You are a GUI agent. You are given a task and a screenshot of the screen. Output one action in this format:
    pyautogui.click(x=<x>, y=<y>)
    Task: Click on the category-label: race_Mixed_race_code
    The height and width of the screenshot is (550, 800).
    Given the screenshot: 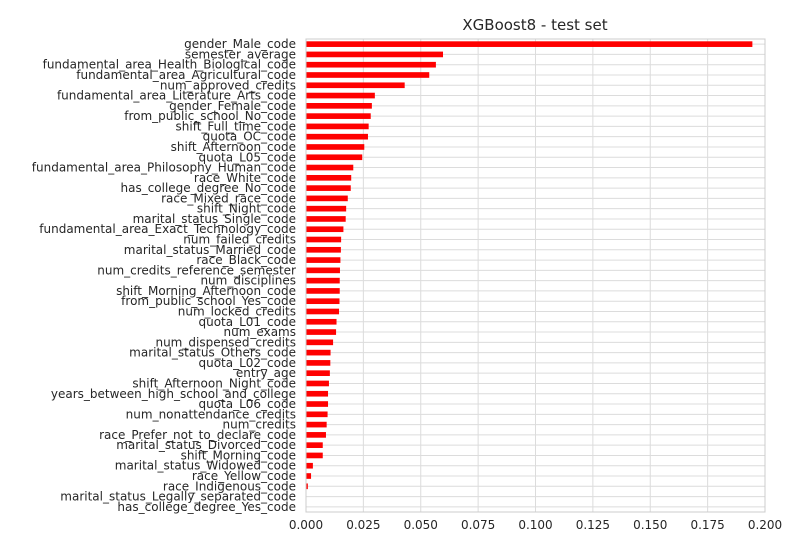 What is the action you would take?
    pyautogui.click(x=228, y=198)
    